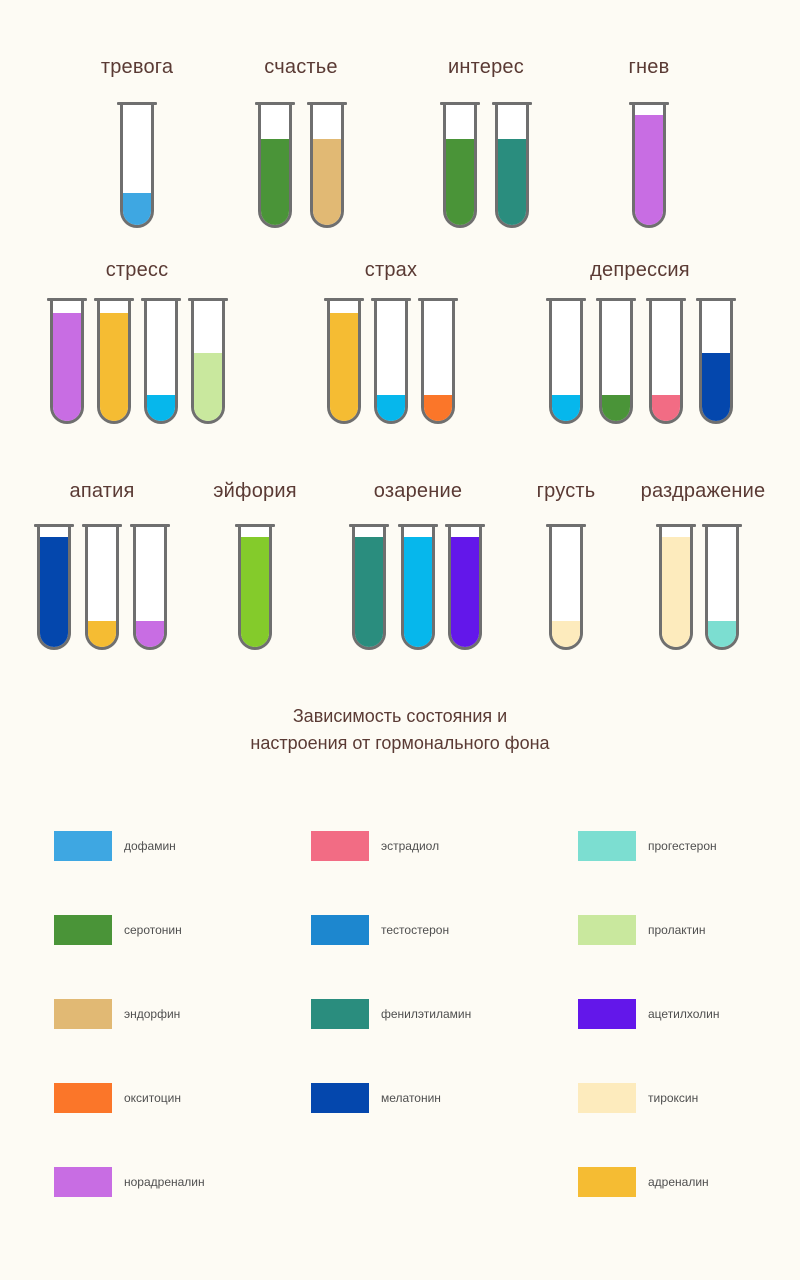 The width and height of the screenshot is (800, 1280). What do you see at coordinates (678, 1182) in the screenshot?
I see `legend-label: адреналин` at bounding box center [678, 1182].